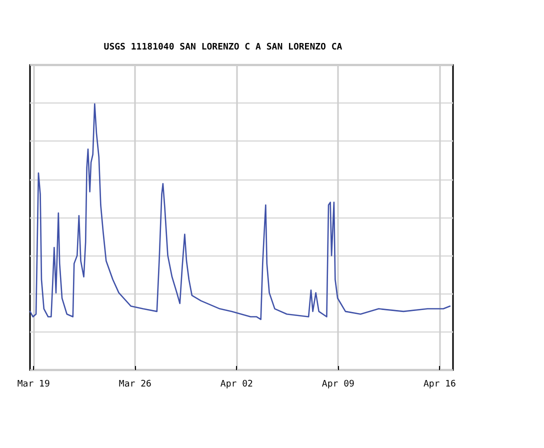 Image resolution: width=544 pixels, height=448 pixels. Describe the element at coordinates (439, 385) in the screenshot. I see `x-tick-label: Apr 16` at that location.